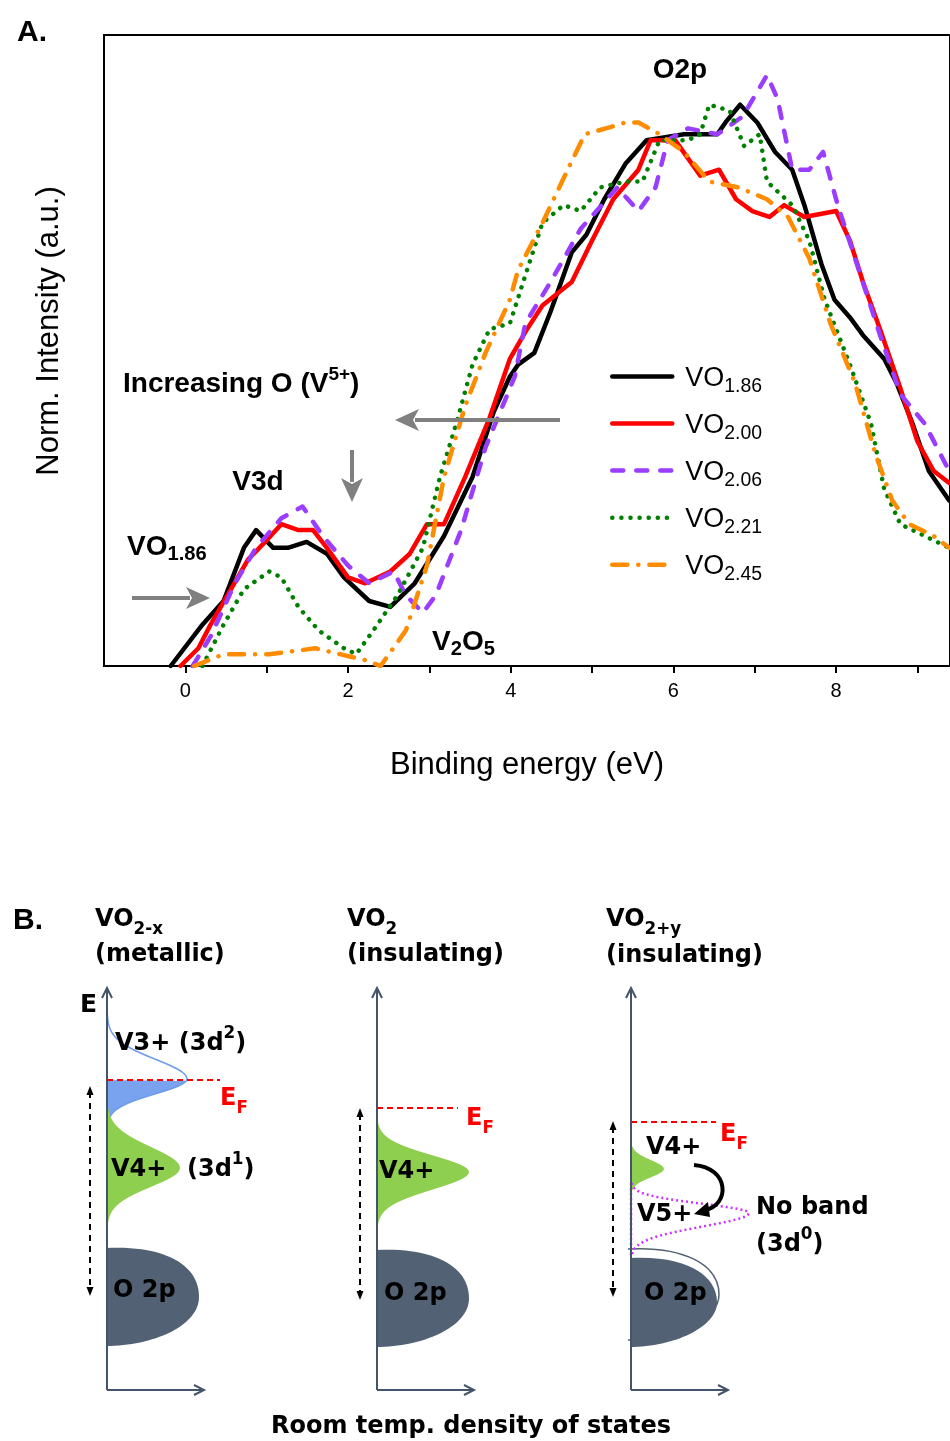 The image size is (950, 1441). Describe the element at coordinates (348, 690) in the screenshot. I see `x-tick-label: 2` at that location.